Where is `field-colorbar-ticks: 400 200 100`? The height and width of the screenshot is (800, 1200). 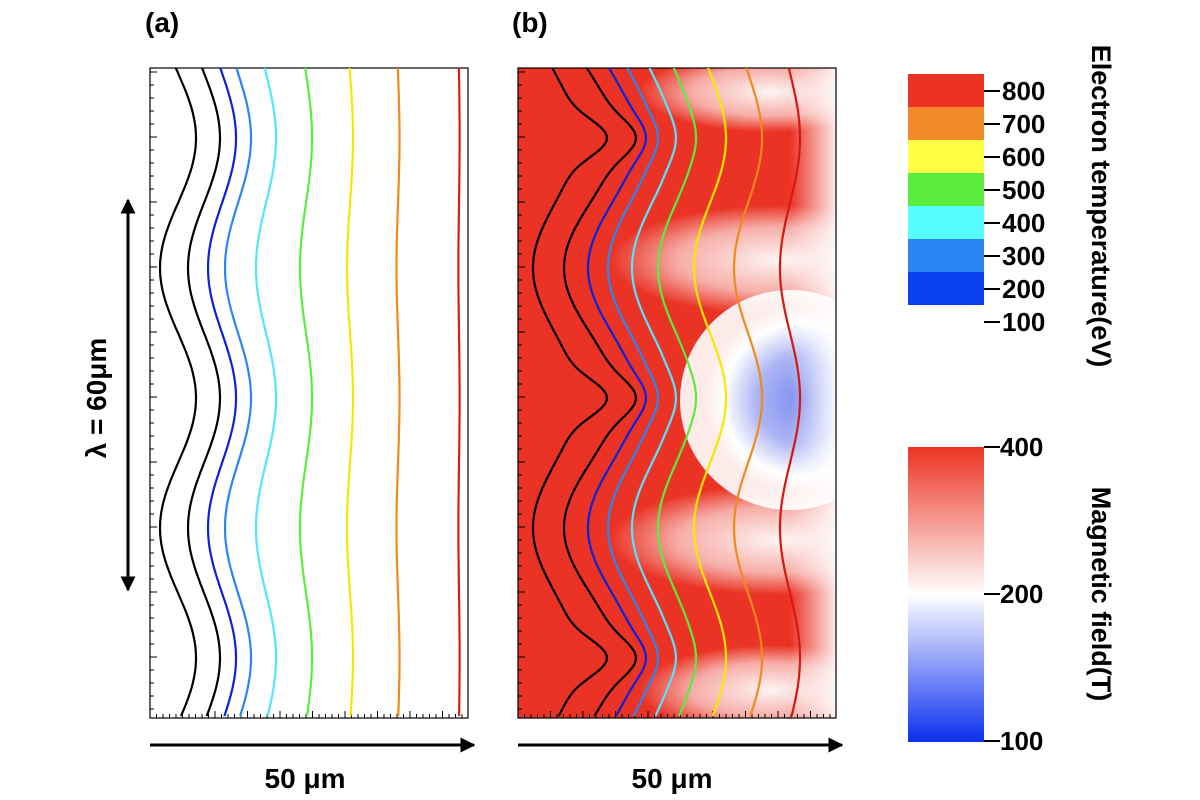
field-colorbar-ticks: 400 200 100 is located at coordinates (1013, 594).